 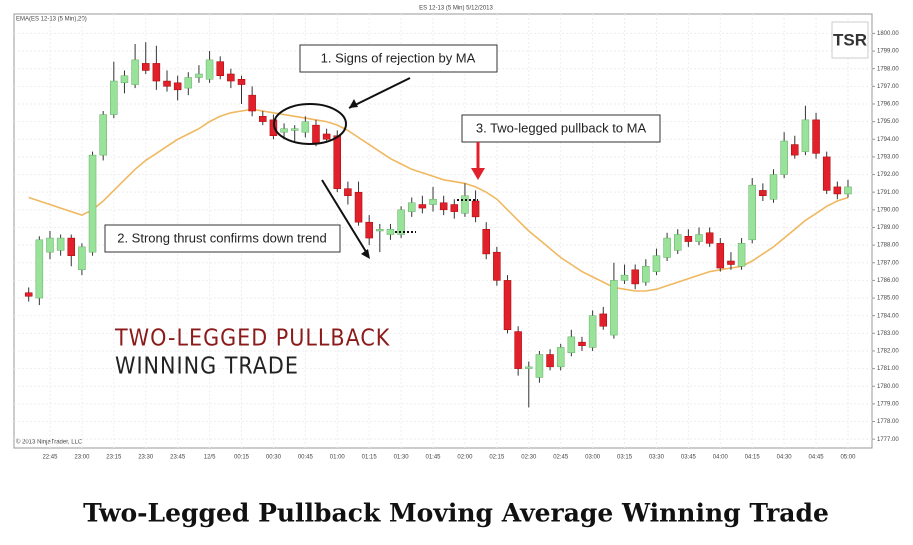 What do you see at coordinates (529, 458) in the screenshot?
I see `x-tick-label: 02:30` at bounding box center [529, 458].